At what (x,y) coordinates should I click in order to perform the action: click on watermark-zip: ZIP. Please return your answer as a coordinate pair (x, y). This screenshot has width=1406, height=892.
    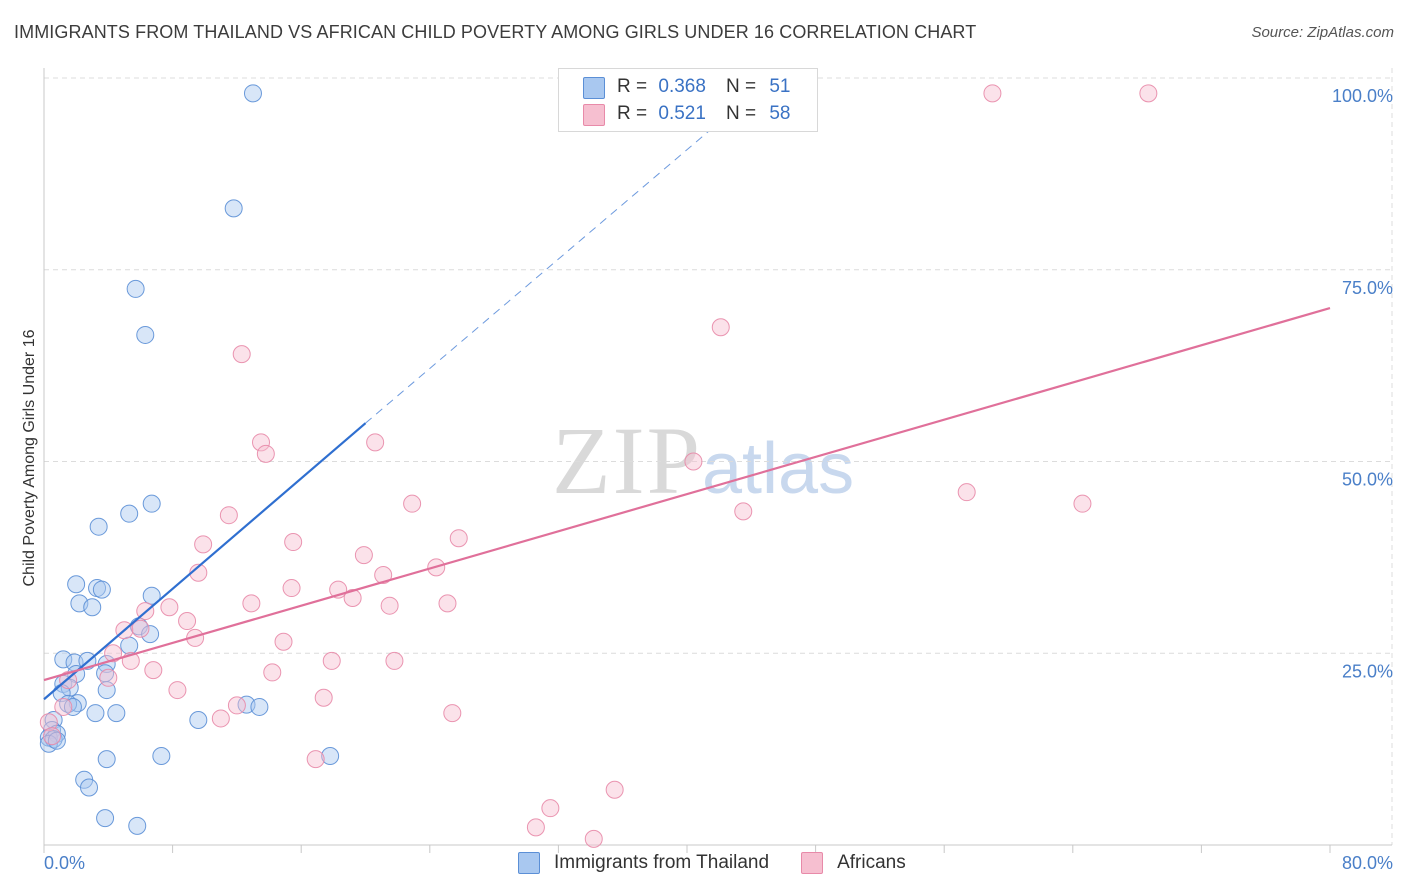
    Looking at the image, I should click on (627, 460).